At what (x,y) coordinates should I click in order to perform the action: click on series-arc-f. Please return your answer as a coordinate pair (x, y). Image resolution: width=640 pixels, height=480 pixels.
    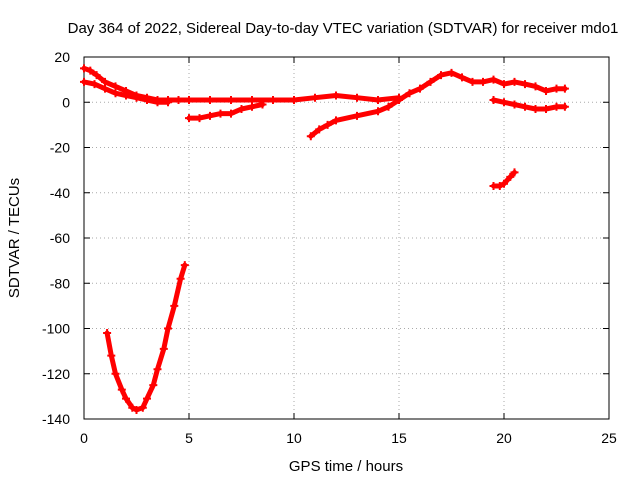
    Looking at the image, I should click on (504, 179).